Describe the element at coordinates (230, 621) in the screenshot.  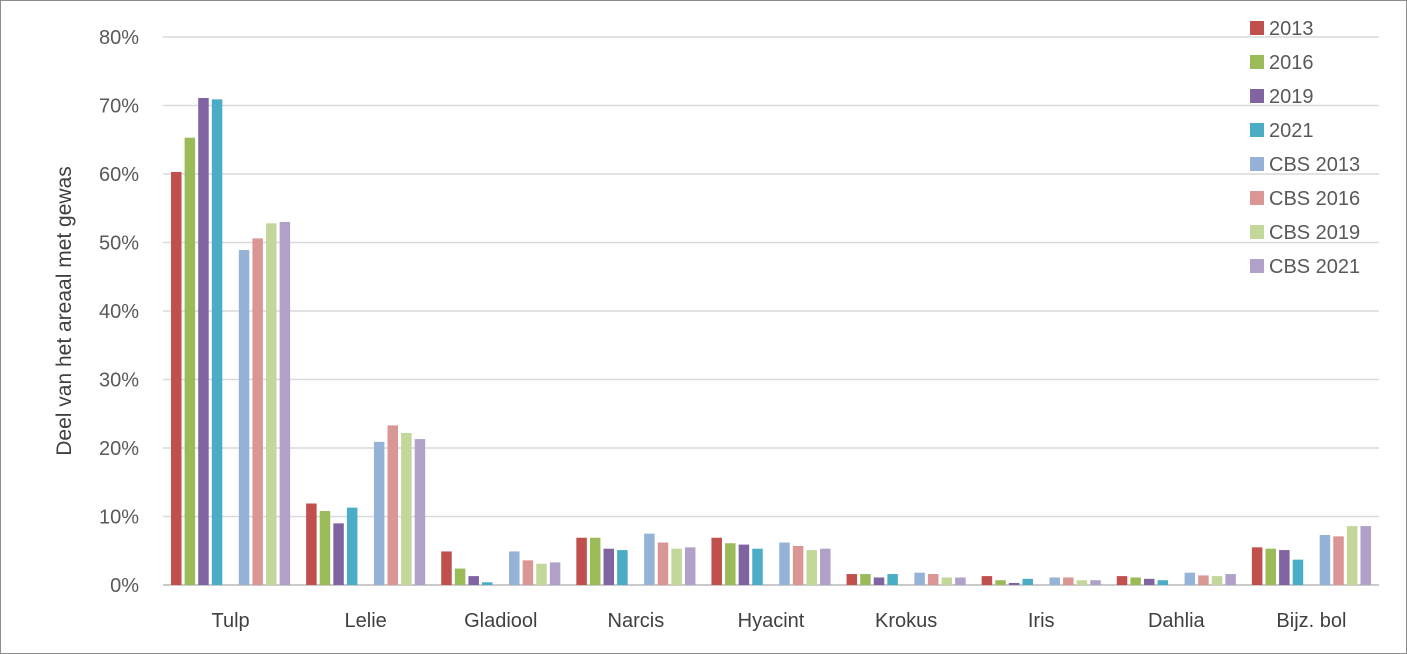
I see `x-category-label: Tulp` at that location.